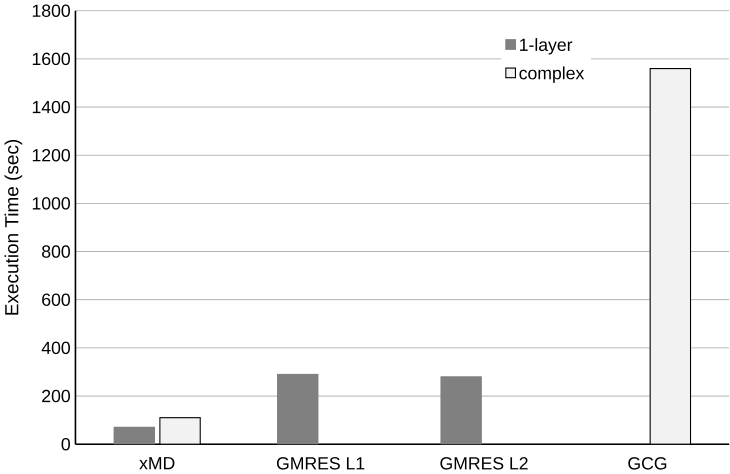 This screenshot has height=474, width=730. What do you see at coordinates (156, 463) in the screenshot?
I see `x-tick-label: xMD` at bounding box center [156, 463].